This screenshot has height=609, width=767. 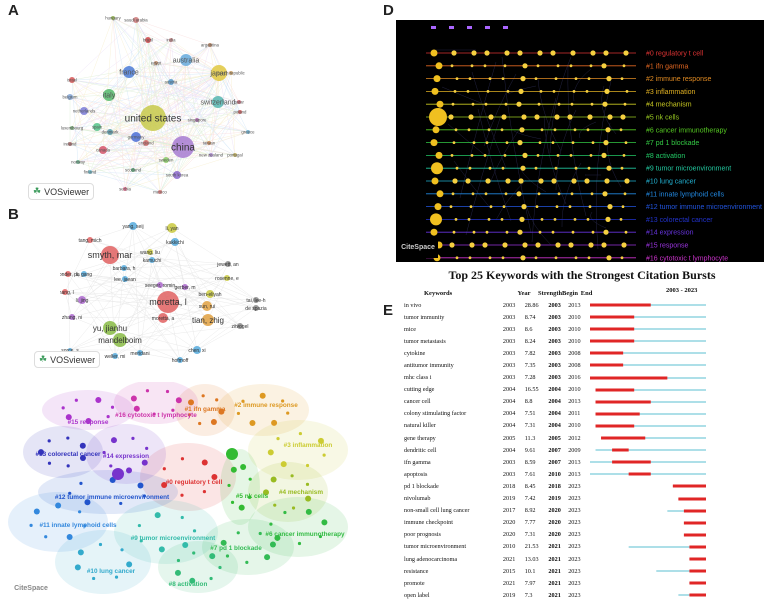 What do you see at coordinates (697, 583) in the screenshot?
I see `burst-bar` at bounding box center [697, 583].